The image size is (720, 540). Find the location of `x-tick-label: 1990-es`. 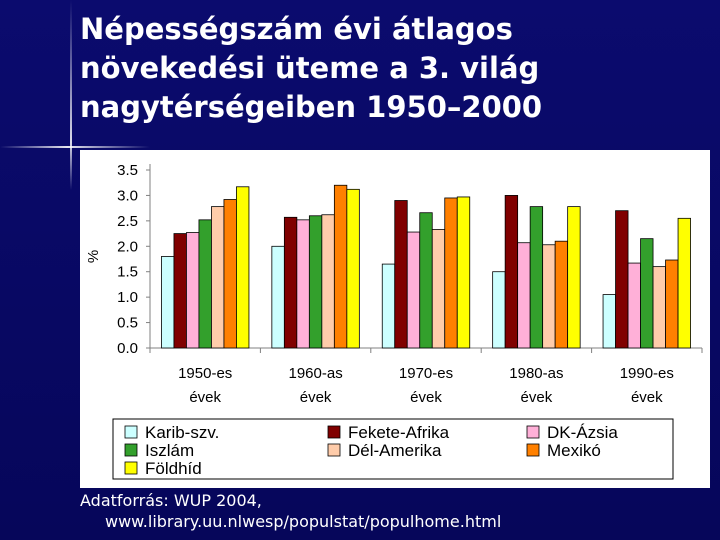

x-tick-label: 1990-es is located at coordinates (647, 373).